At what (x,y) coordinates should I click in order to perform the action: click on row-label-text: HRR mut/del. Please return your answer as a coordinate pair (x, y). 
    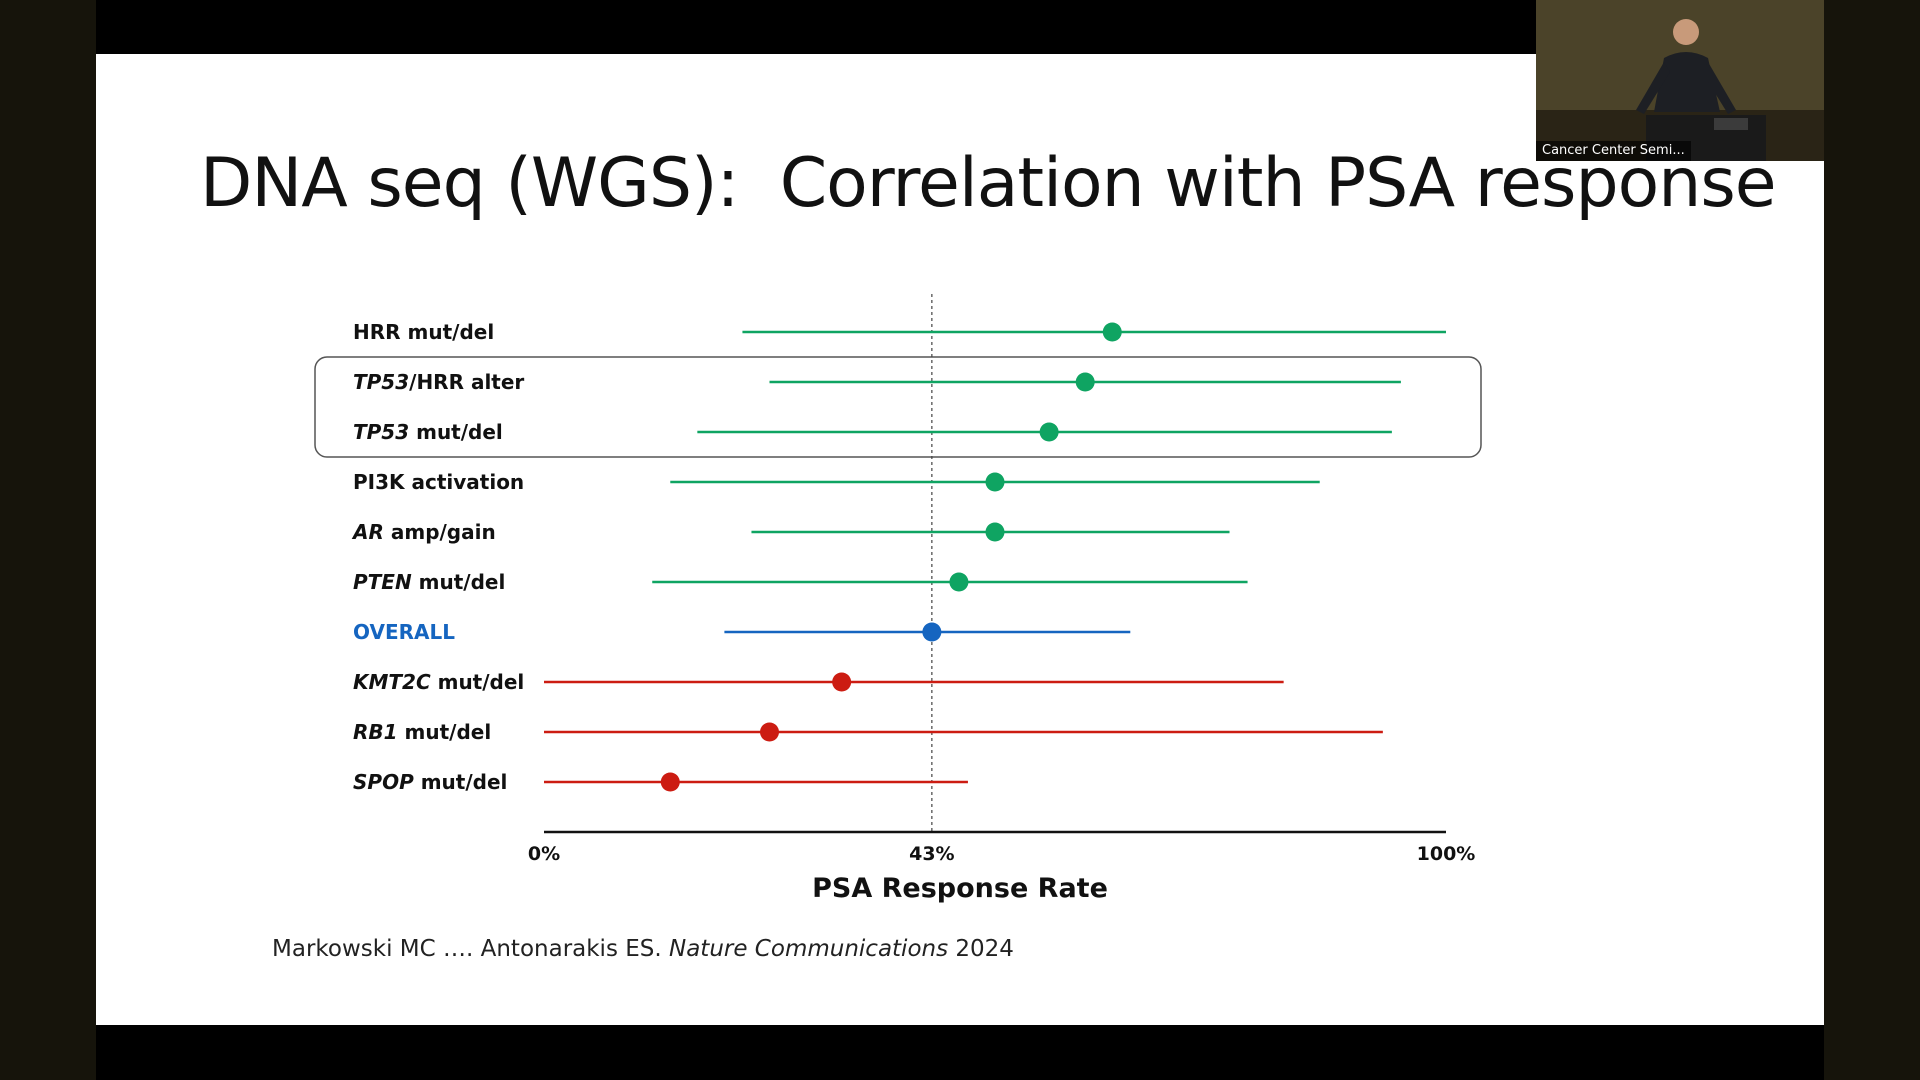
    Looking at the image, I should click on (423, 332).